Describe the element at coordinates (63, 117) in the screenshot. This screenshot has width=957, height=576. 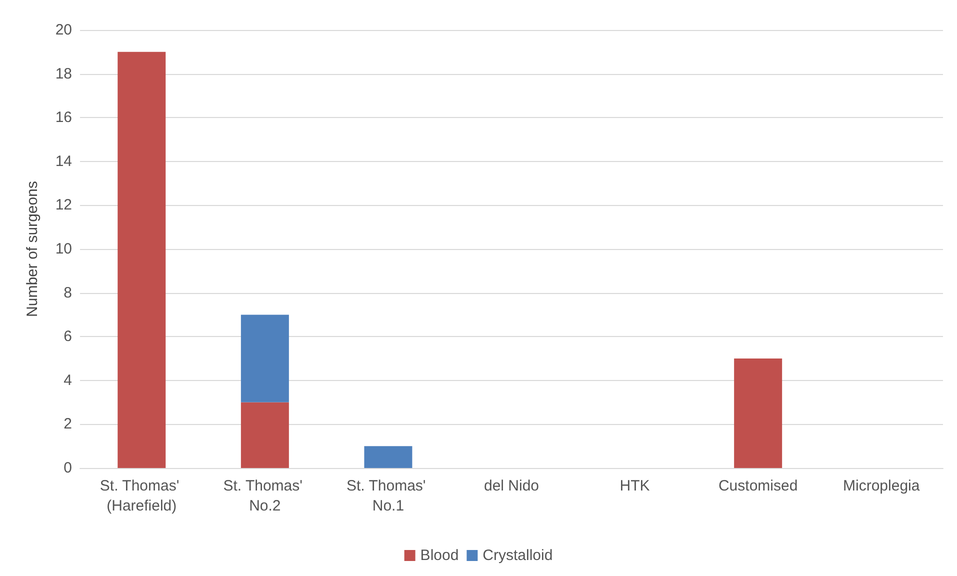
I see `y-tick-label: 16` at that location.